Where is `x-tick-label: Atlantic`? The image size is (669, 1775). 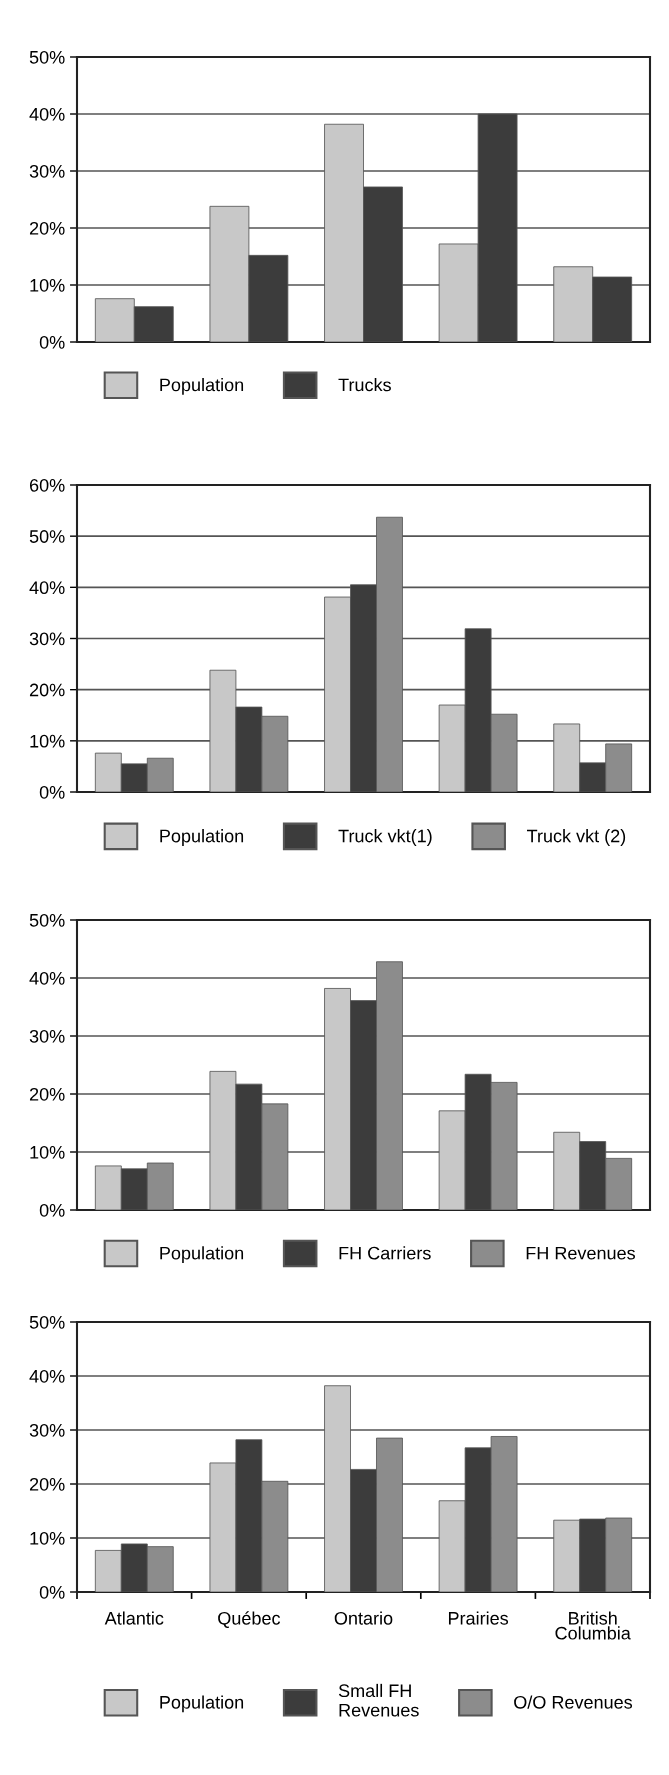
x-tick-label: Atlantic is located at coordinates (134, 1618).